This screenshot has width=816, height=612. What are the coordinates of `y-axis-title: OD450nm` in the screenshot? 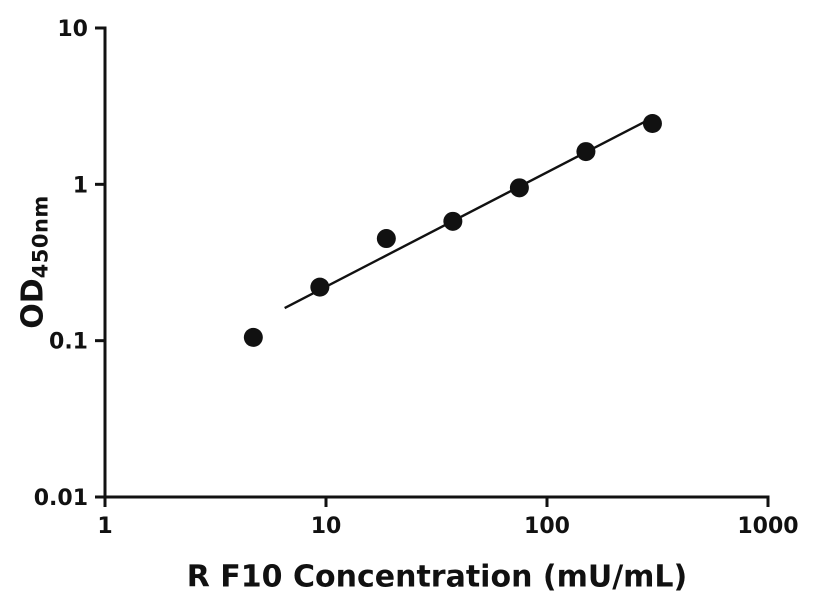 It's located at (34, 262).